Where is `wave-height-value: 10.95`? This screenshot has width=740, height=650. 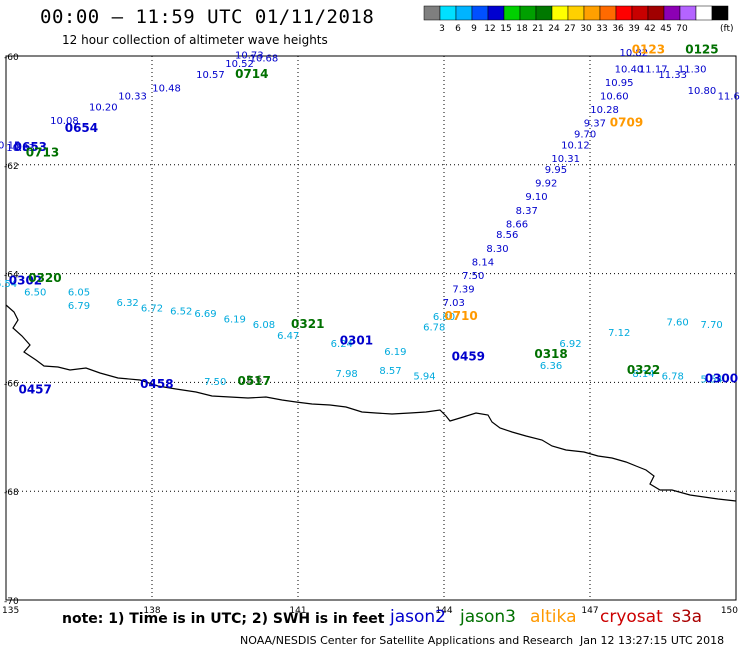
wave-height-value: 10.95 is located at coordinates (619, 83).